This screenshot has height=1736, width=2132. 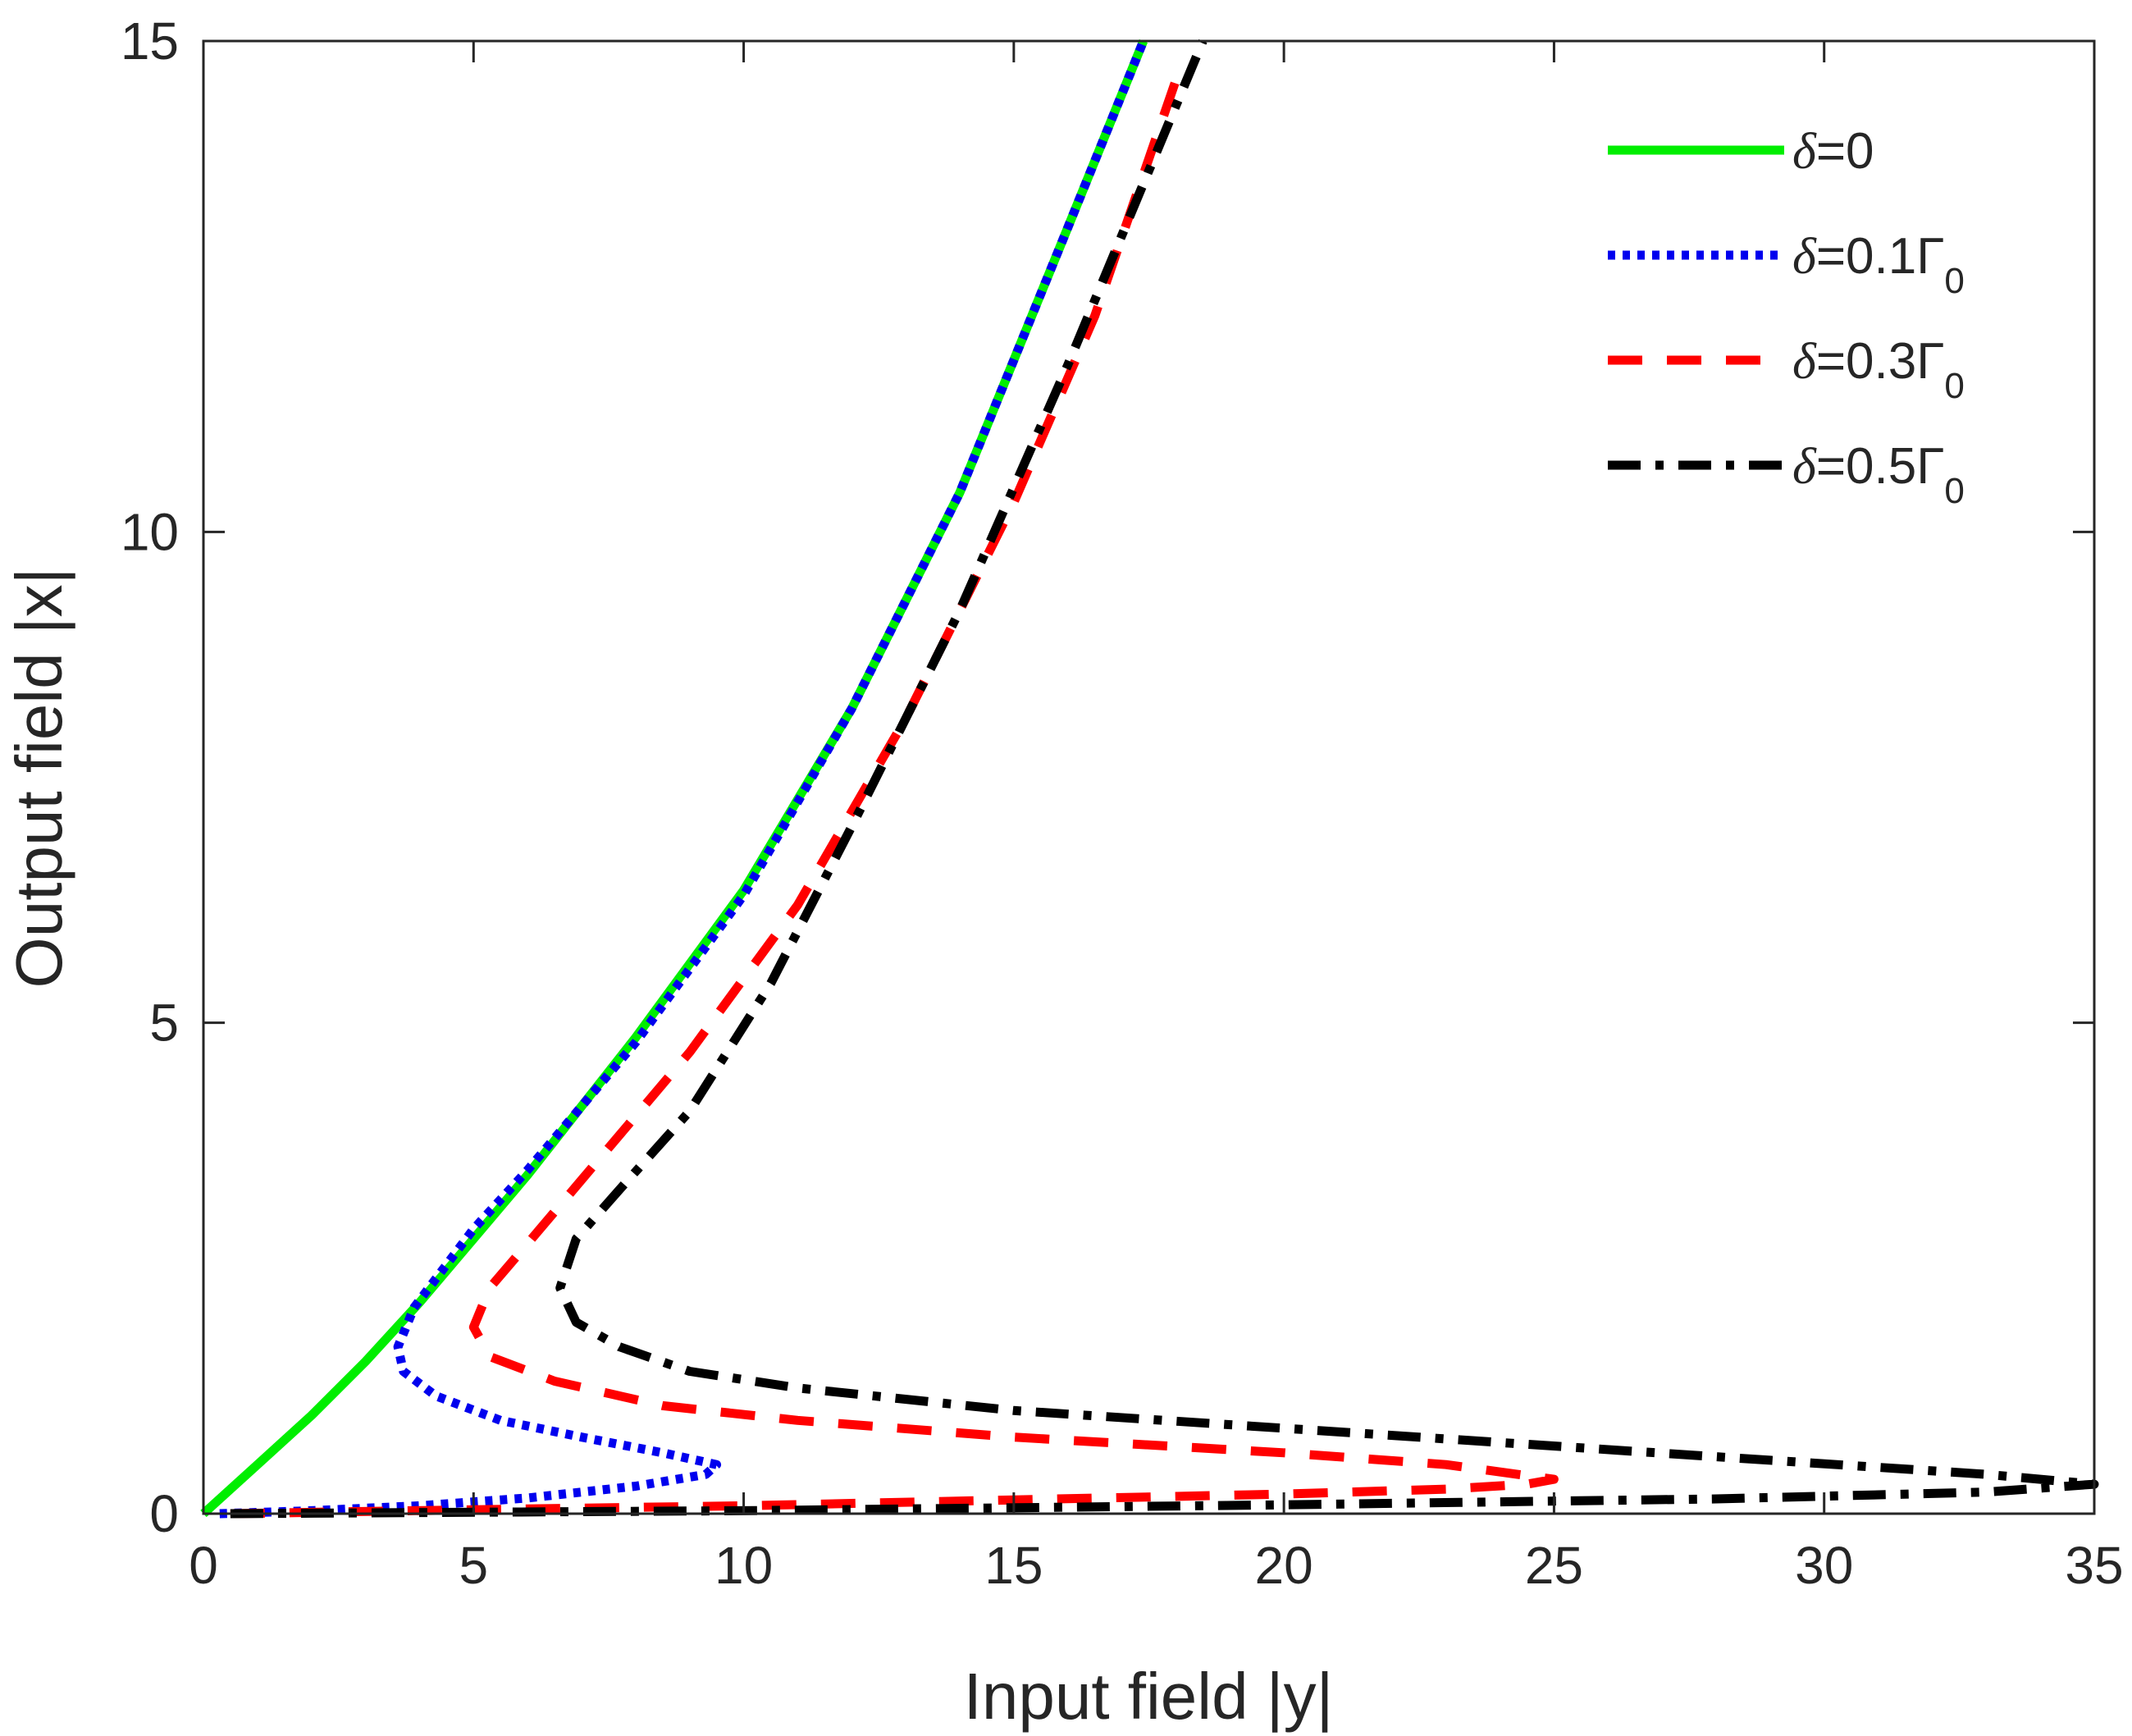 I want to click on legend-label-4: δ=0.5Γ0, so click(x=1878, y=474).